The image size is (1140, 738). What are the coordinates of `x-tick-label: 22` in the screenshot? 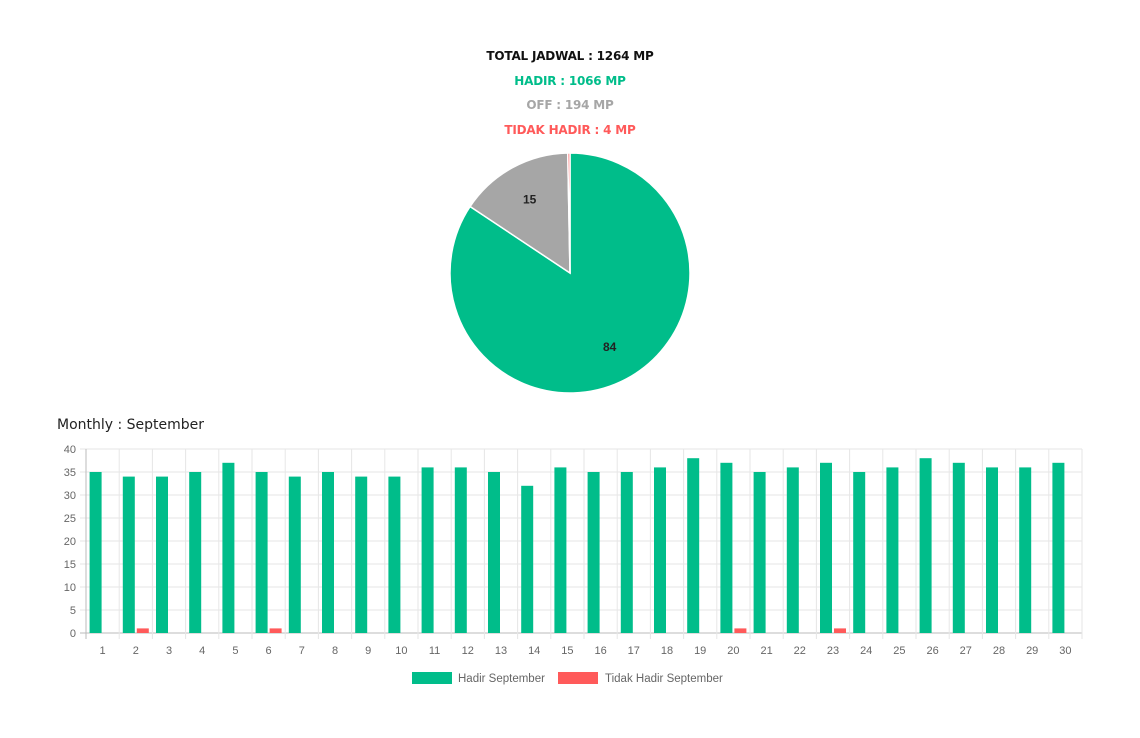 It's located at (800, 651).